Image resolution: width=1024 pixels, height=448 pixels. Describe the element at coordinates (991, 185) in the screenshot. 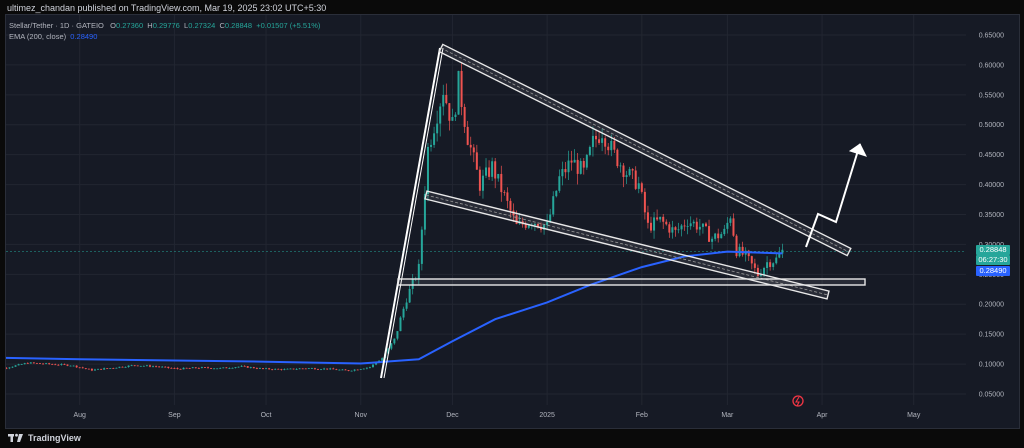

I see `y-tick-label: 0.40000` at that location.